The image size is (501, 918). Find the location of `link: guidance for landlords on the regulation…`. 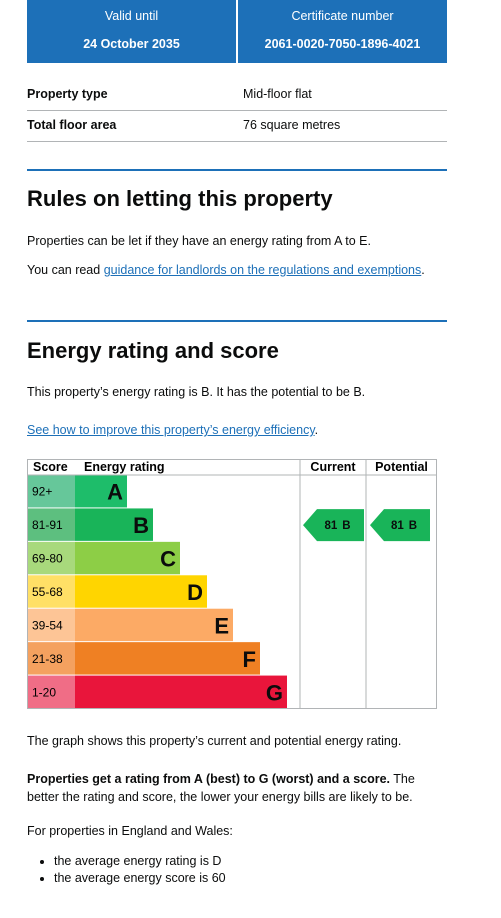

link: guidance for landlords on the regulation… is located at coordinates (262, 270).